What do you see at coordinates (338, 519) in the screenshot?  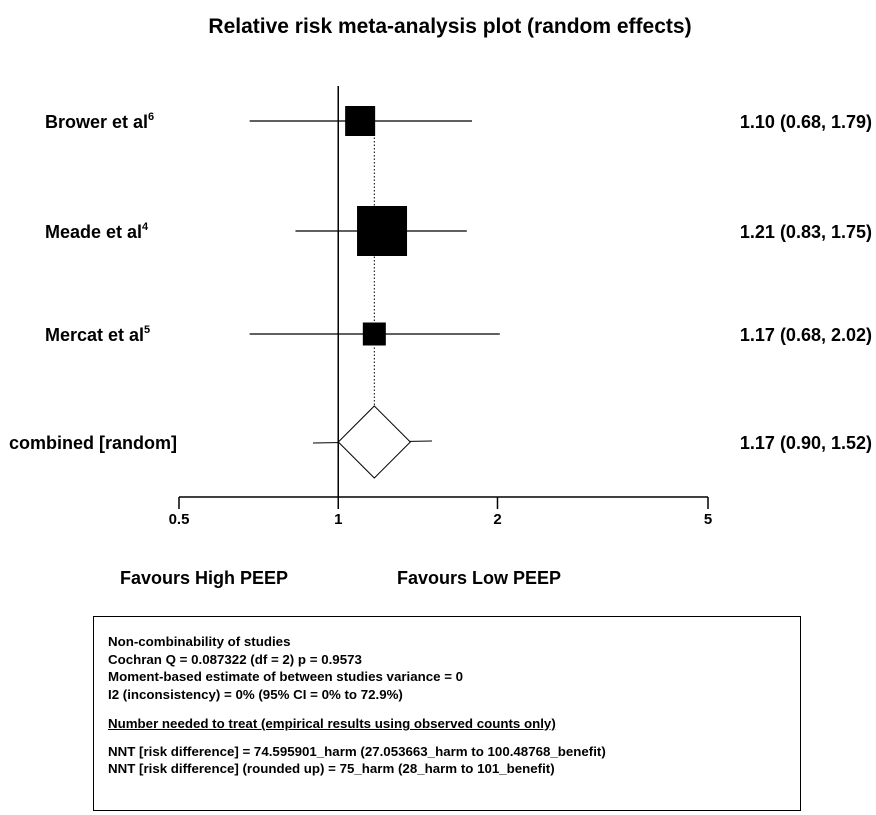 I see `x-tick-label: 1` at bounding box center [338, 519].